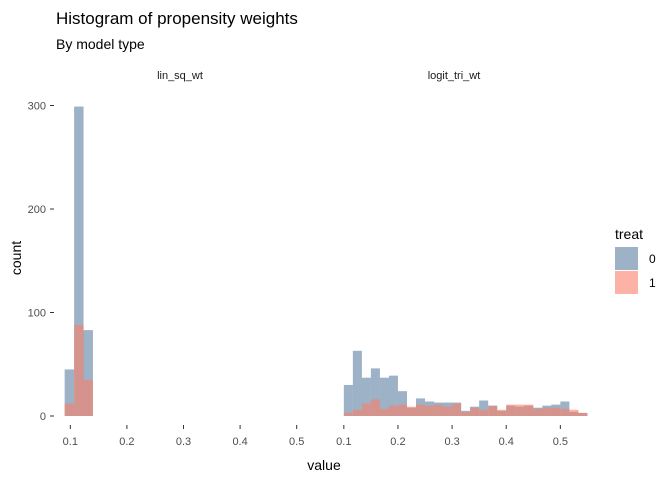  What do you see at coordinates (37, 210) in the screenshot?
I see `y-tick-label: 200` at bounding box center [37, 210].